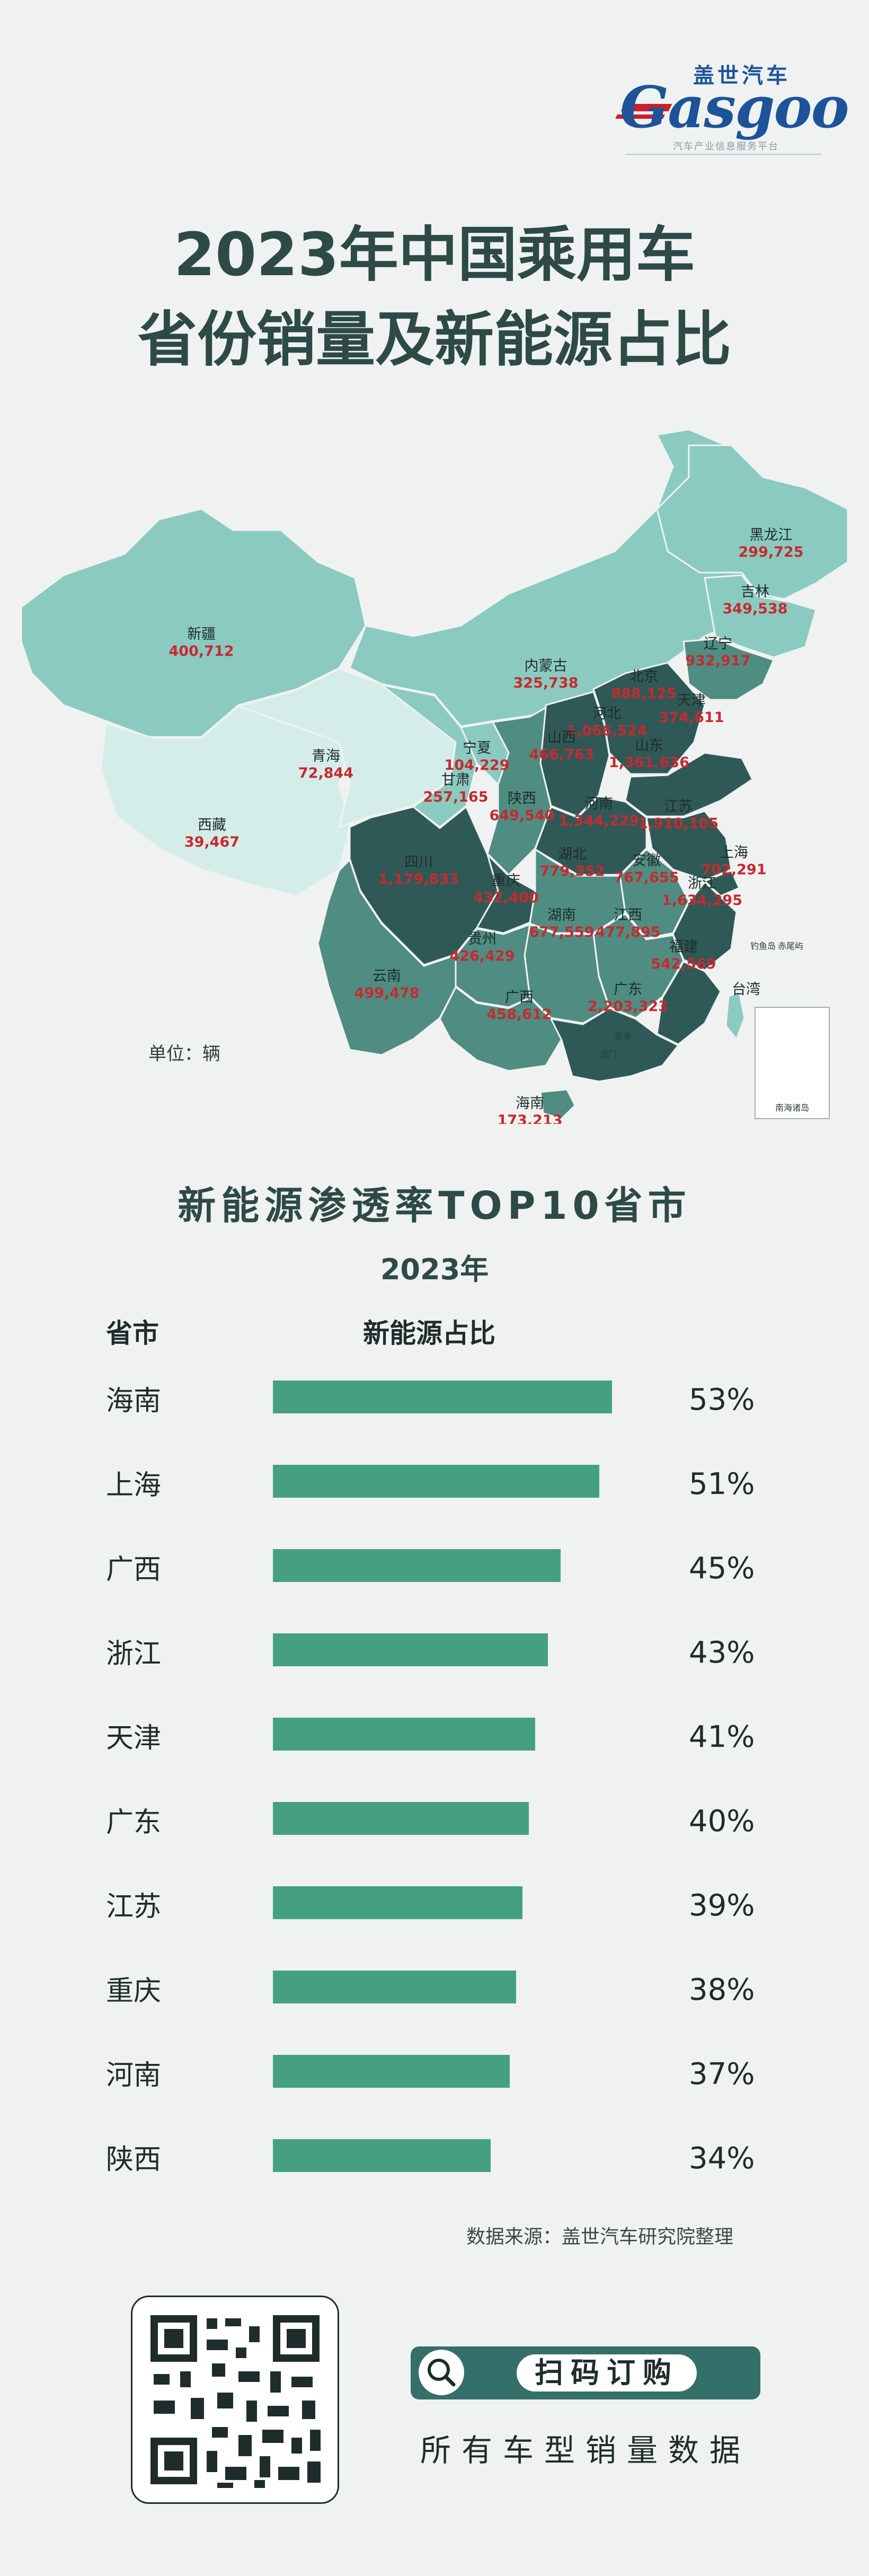 The image size is (869, 2576). Describe the element at coordinates (134, 1570) in the screenshot. I see `bar-category-label: 广西` at that location.